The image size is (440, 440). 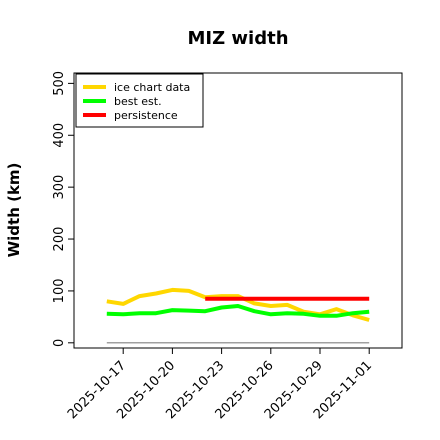 I want to click on legend-box, so click(x=139, y=100).